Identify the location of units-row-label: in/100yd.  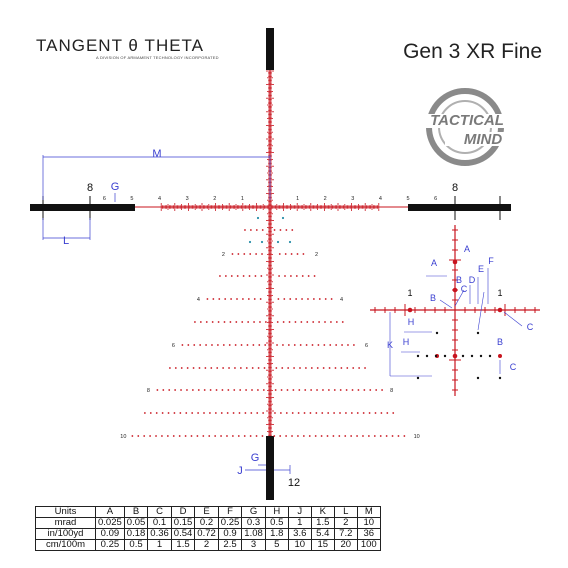
(65, 534).